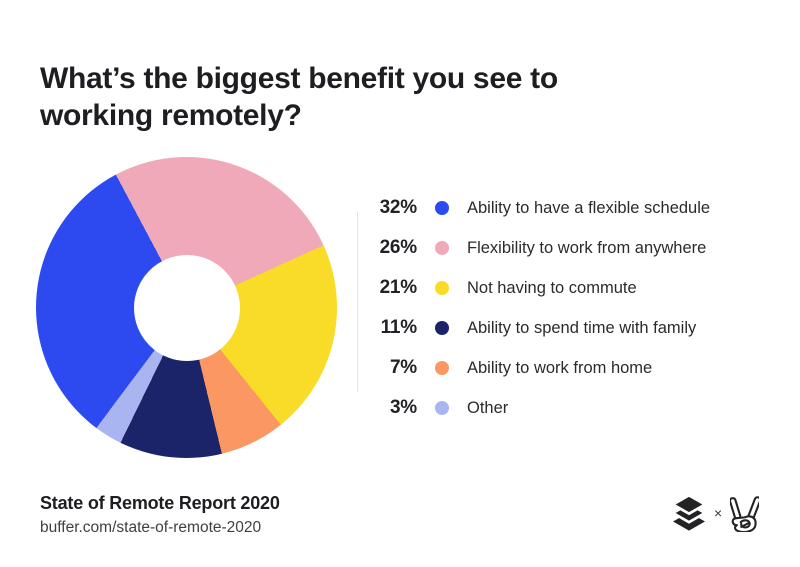  I want to click on footer-logos: ×, so click(716, 513).